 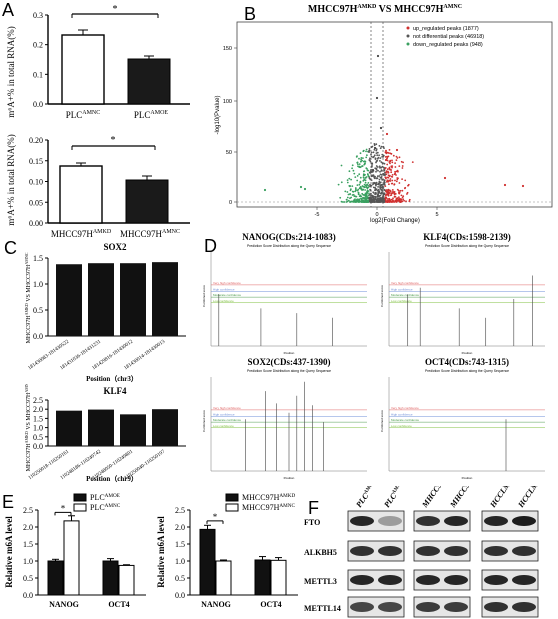 I want to click on panel-b-xlabel: log2(Fold Change), so click(x=395, y=221).